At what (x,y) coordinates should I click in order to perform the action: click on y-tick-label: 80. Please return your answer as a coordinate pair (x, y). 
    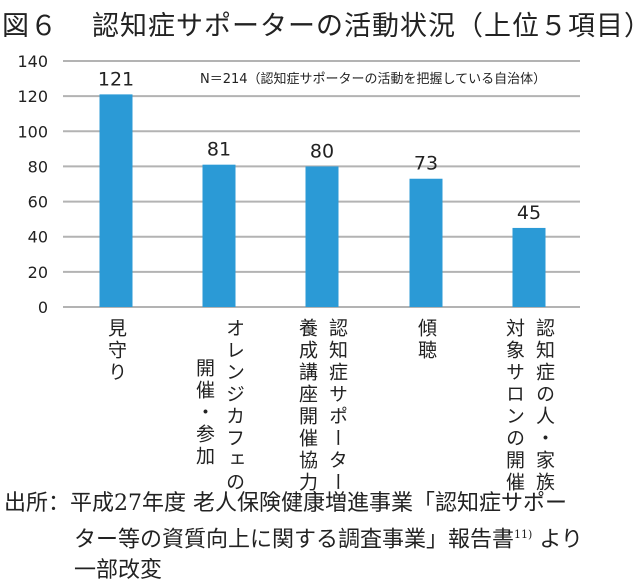
    Looking at the image, I should click on (38, 166).